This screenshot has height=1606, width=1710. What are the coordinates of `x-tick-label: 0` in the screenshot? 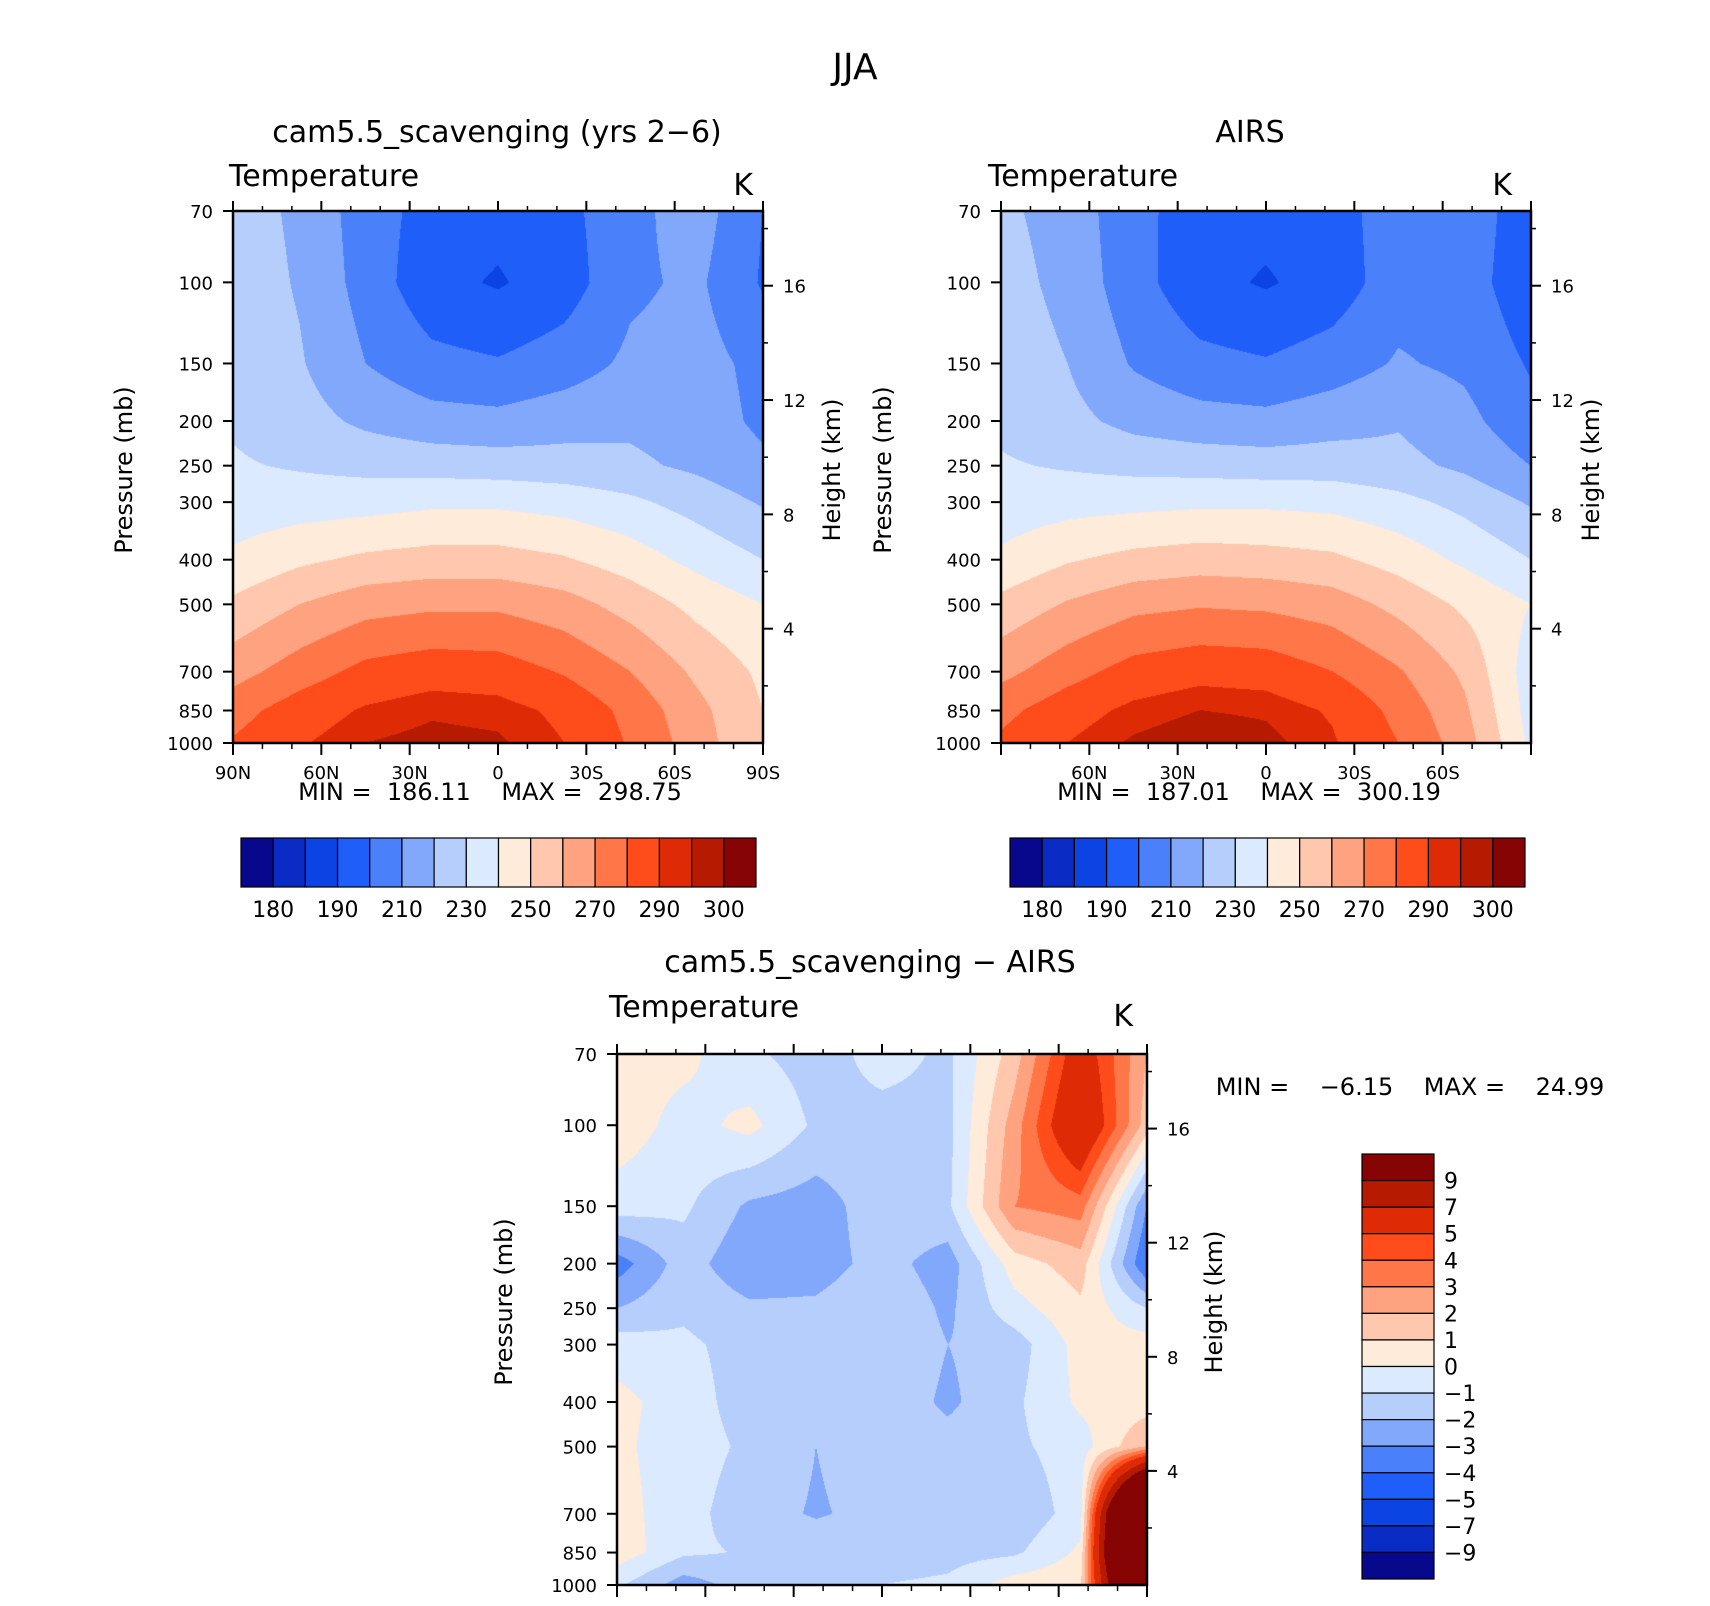 It's located at (497, 773).